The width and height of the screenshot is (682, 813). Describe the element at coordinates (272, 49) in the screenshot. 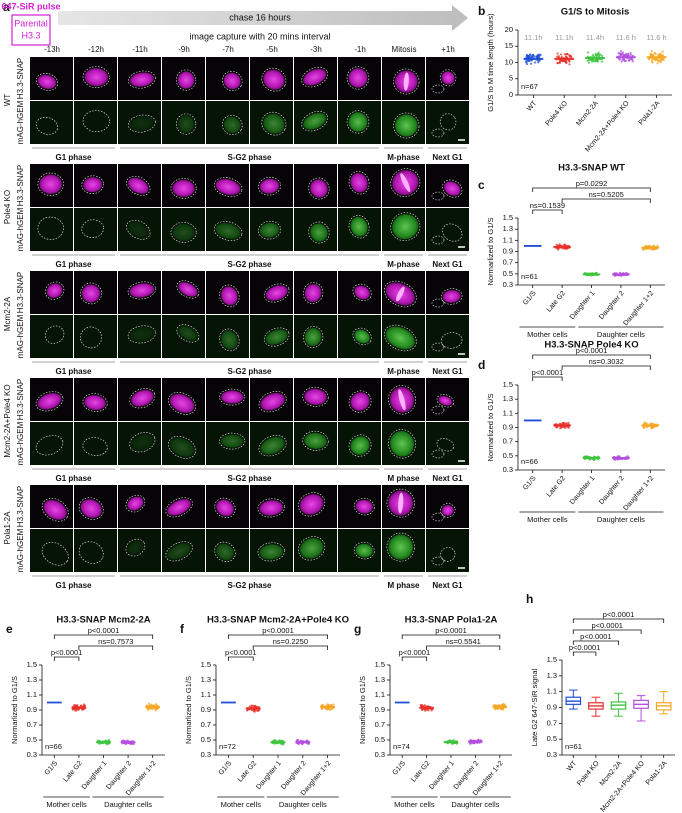

I see `timepoint-label: -5h` at that location.